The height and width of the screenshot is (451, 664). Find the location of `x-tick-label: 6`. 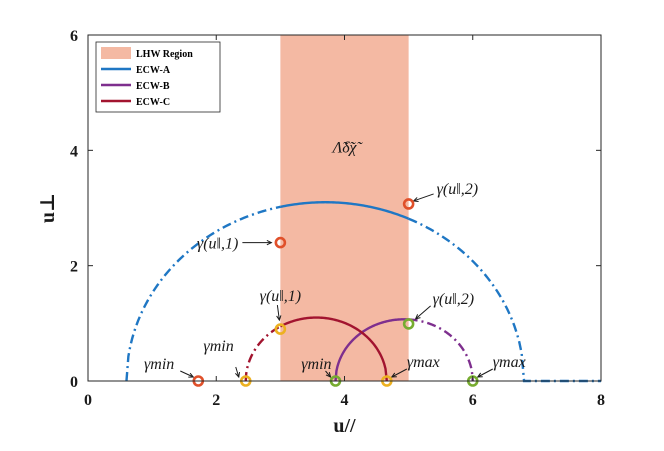

x-tick-label: 6 is located at coordinates (473, 400).